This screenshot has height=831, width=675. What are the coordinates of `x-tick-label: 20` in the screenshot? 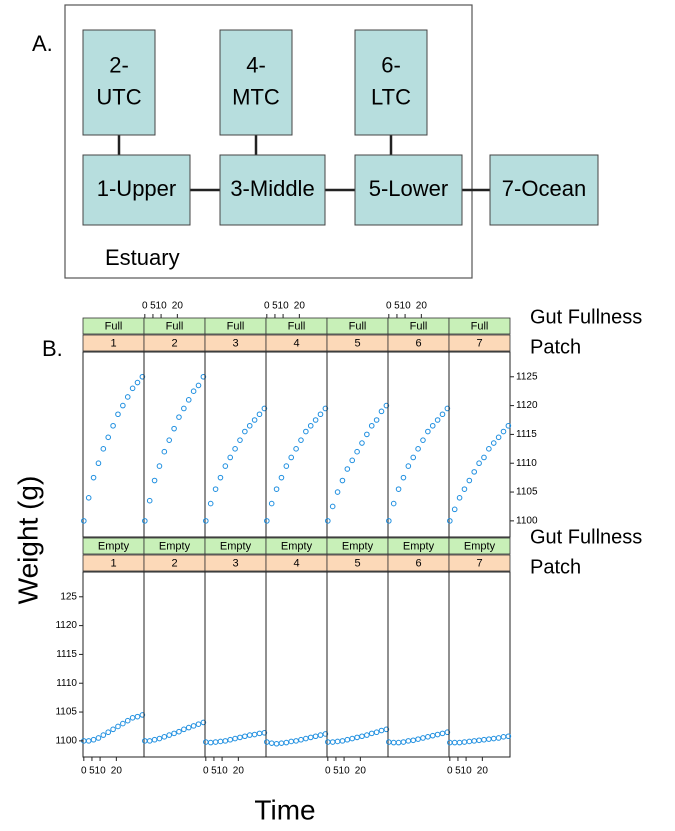 It's located at (483, 771).